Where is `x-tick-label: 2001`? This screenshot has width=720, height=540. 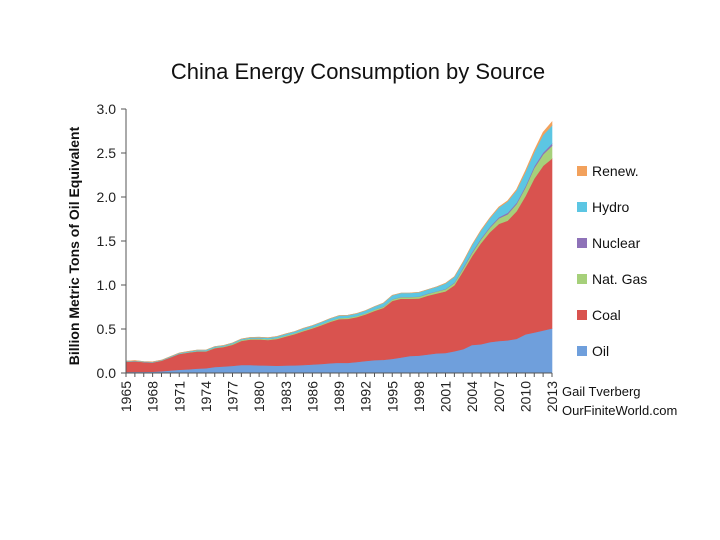 x-tick-label: 2001 is located at coordinates (446, 396).